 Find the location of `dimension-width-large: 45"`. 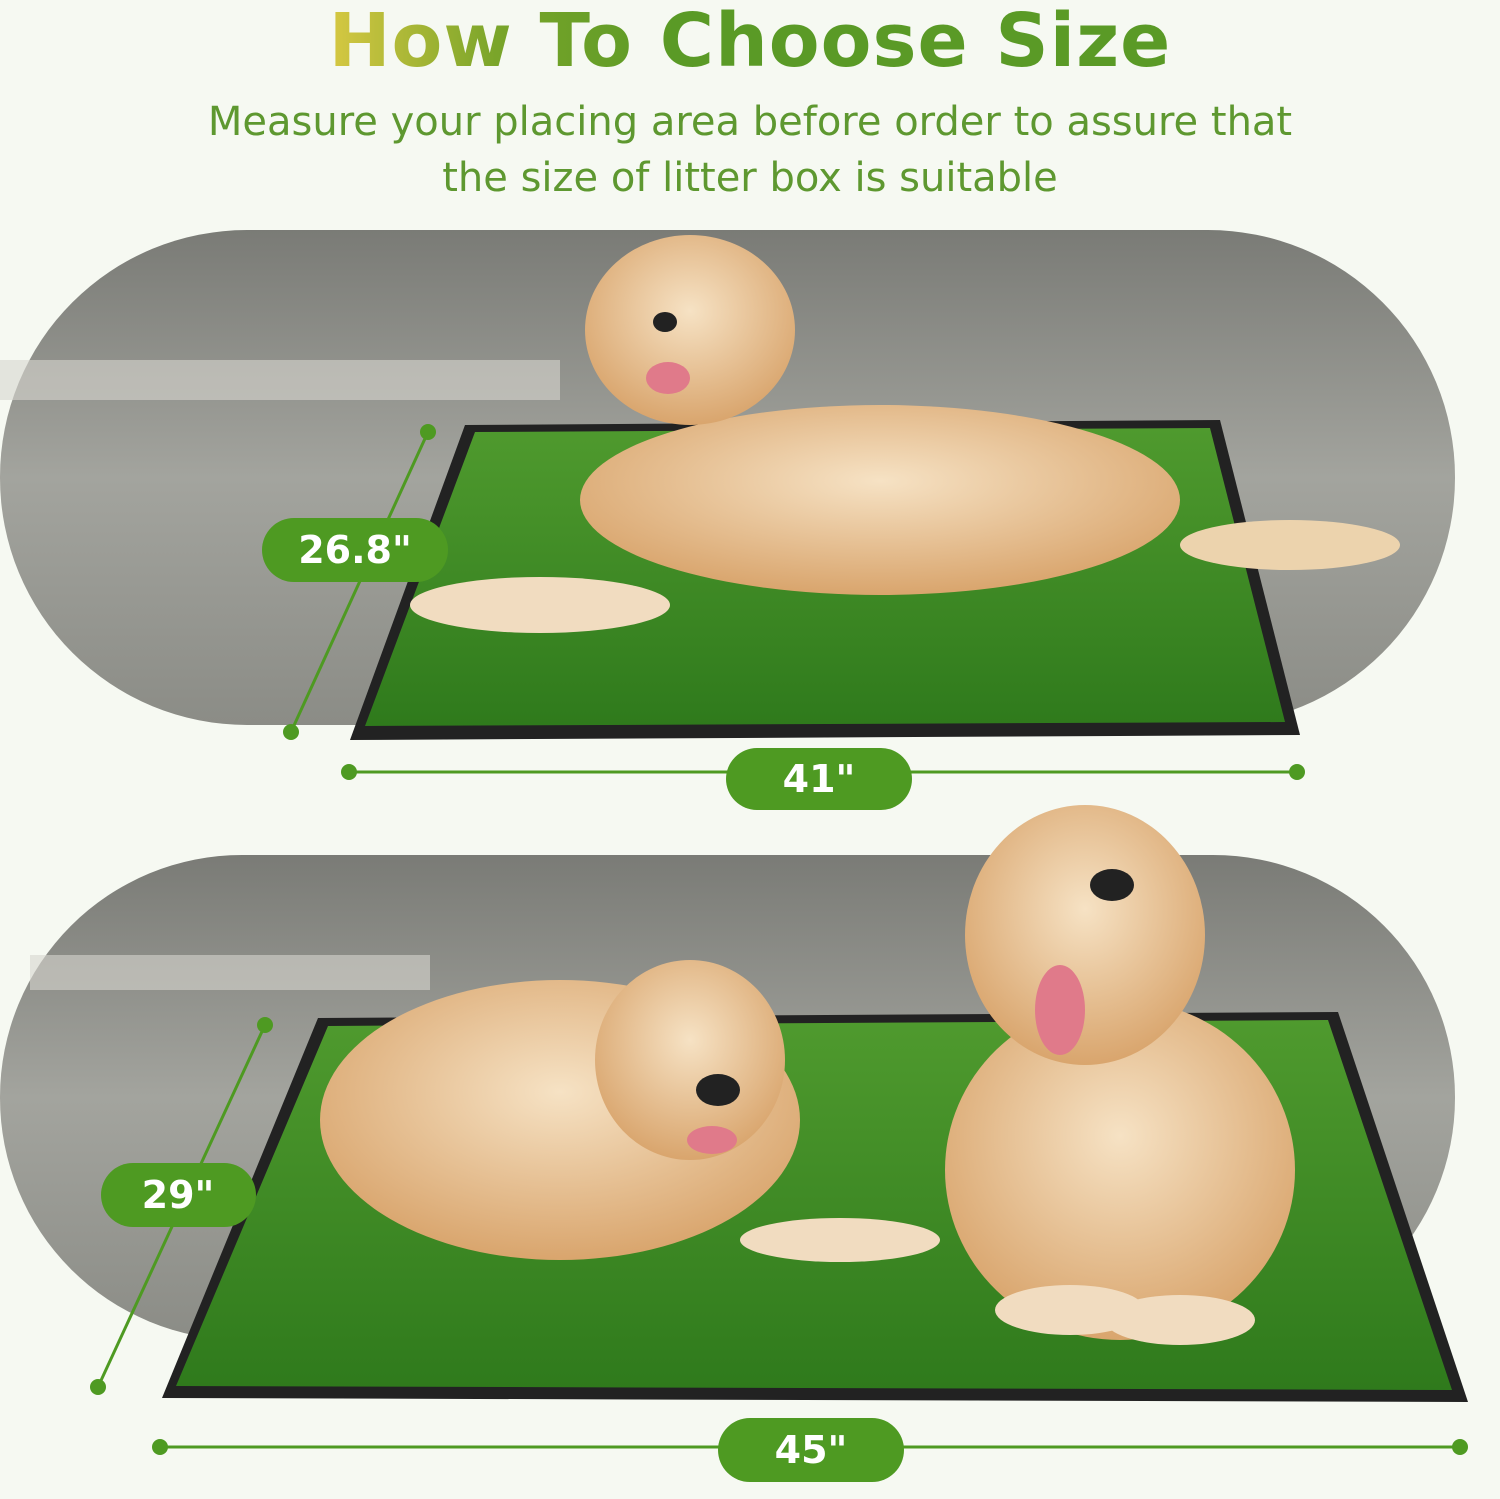

dimension-width-large: 45" is located at coordinates (810, 1450).